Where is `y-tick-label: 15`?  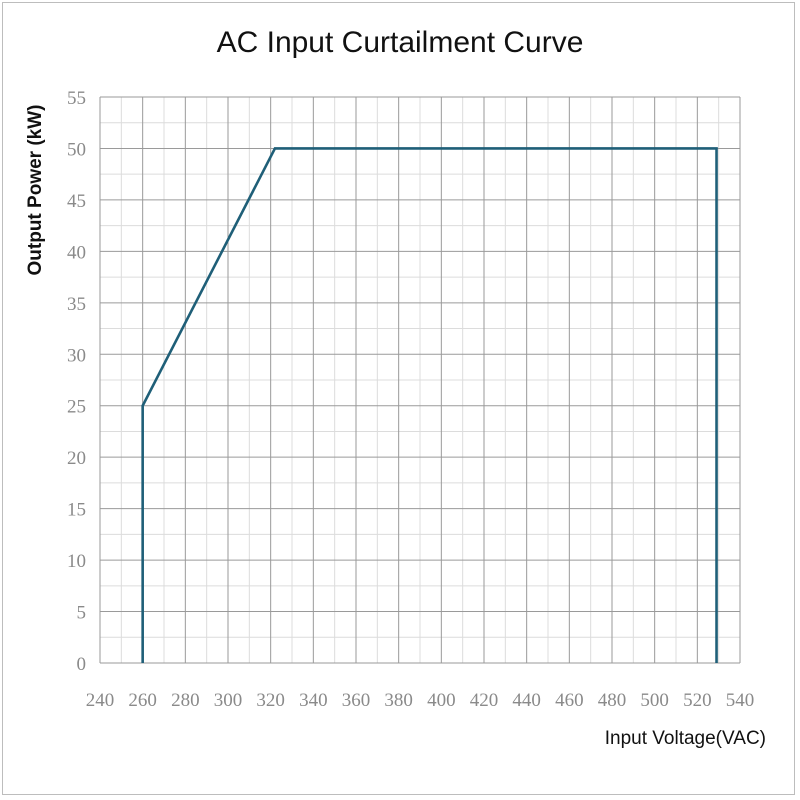 y-tick-label: 15 is located at coordinates (76, 510).